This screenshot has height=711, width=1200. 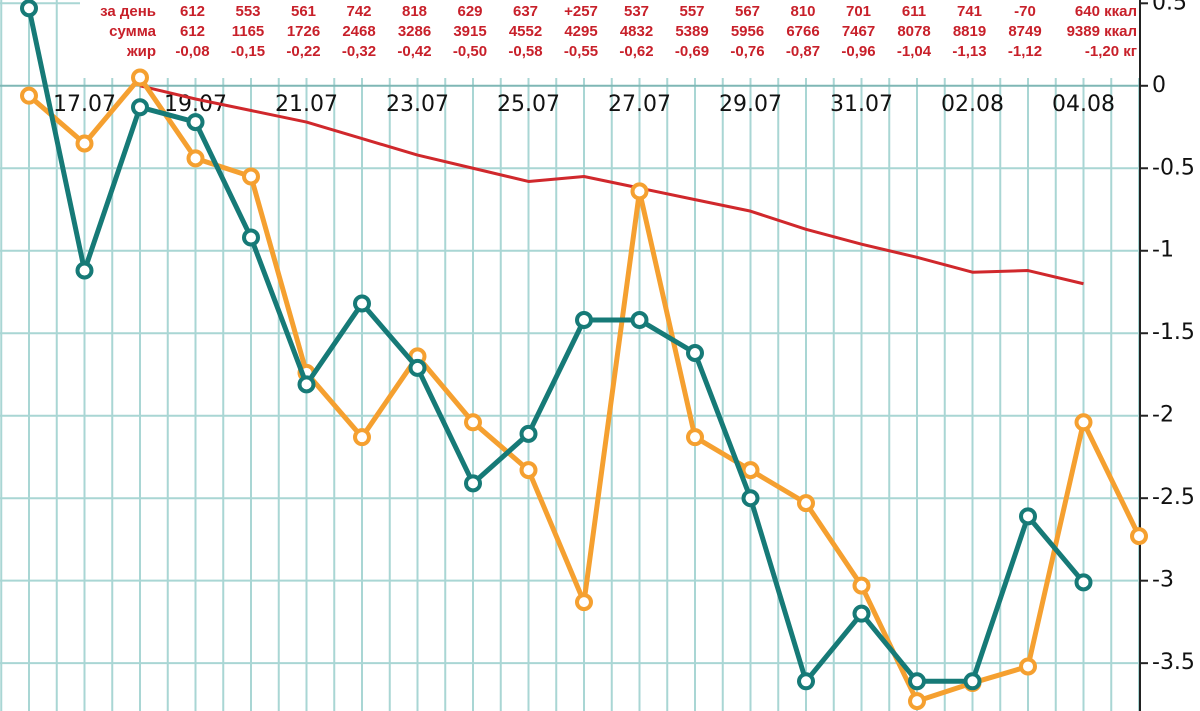 I want to click on table-row-label: жир, so click(x=141, y=51).